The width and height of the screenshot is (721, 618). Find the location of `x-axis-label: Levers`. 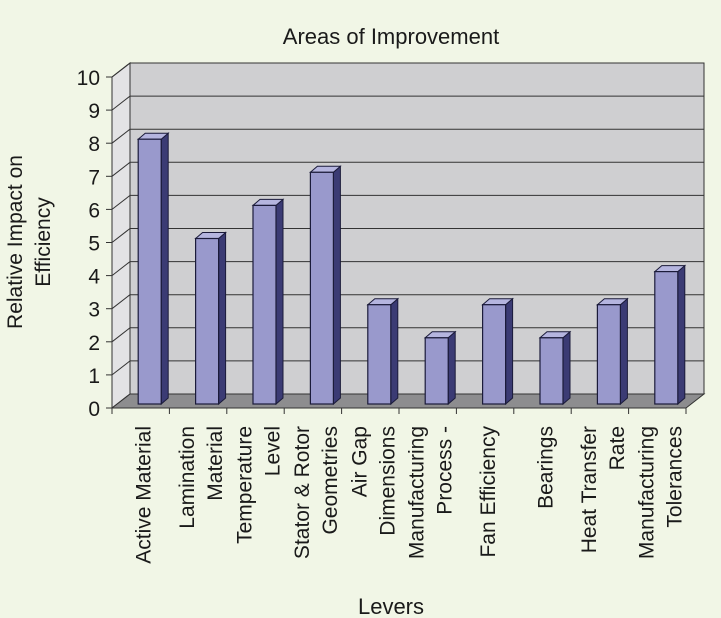

x-axis-label: Levers is located at coordinates (391, 606).